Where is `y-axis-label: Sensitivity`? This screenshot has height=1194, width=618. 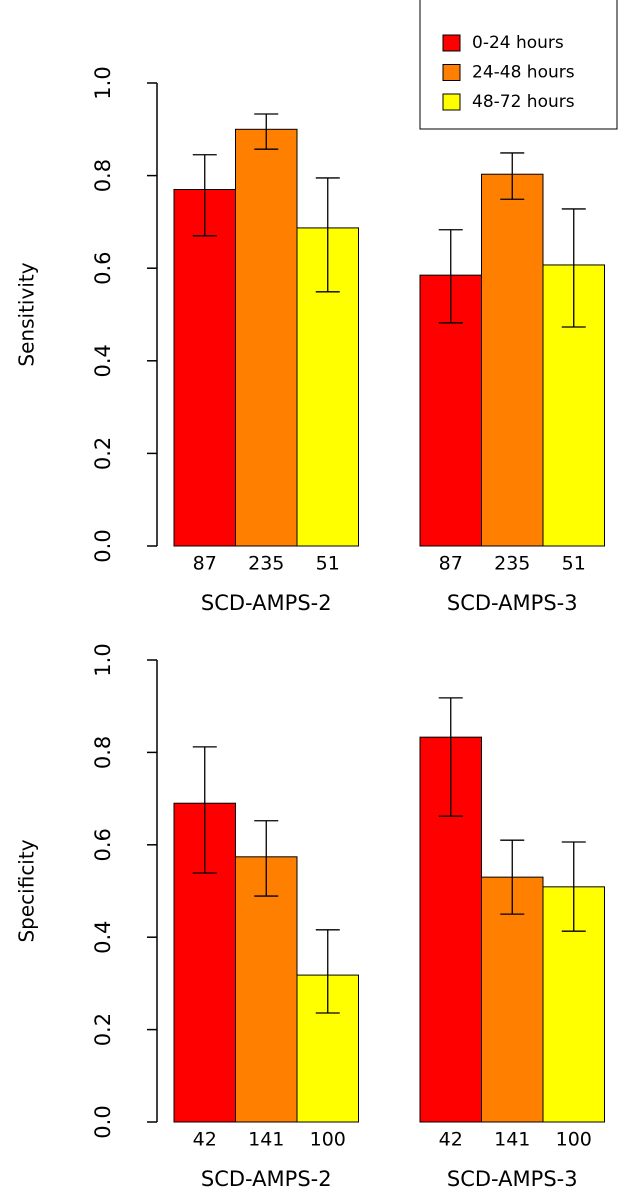
y-axis-label: Sensitivity is located at coordinates (27, 314).